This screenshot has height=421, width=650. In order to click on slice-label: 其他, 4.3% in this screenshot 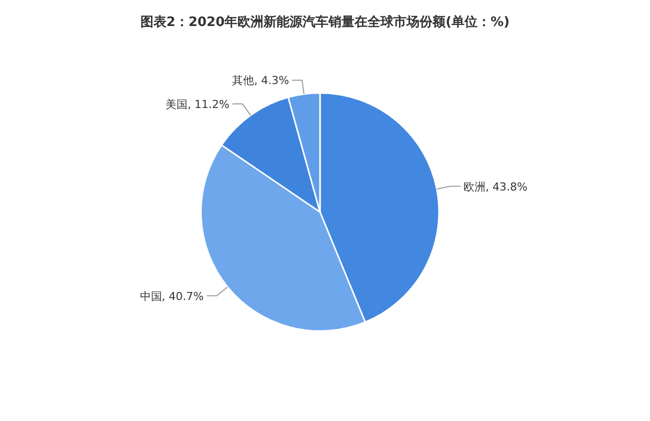, I will do `click(261, 81)`.